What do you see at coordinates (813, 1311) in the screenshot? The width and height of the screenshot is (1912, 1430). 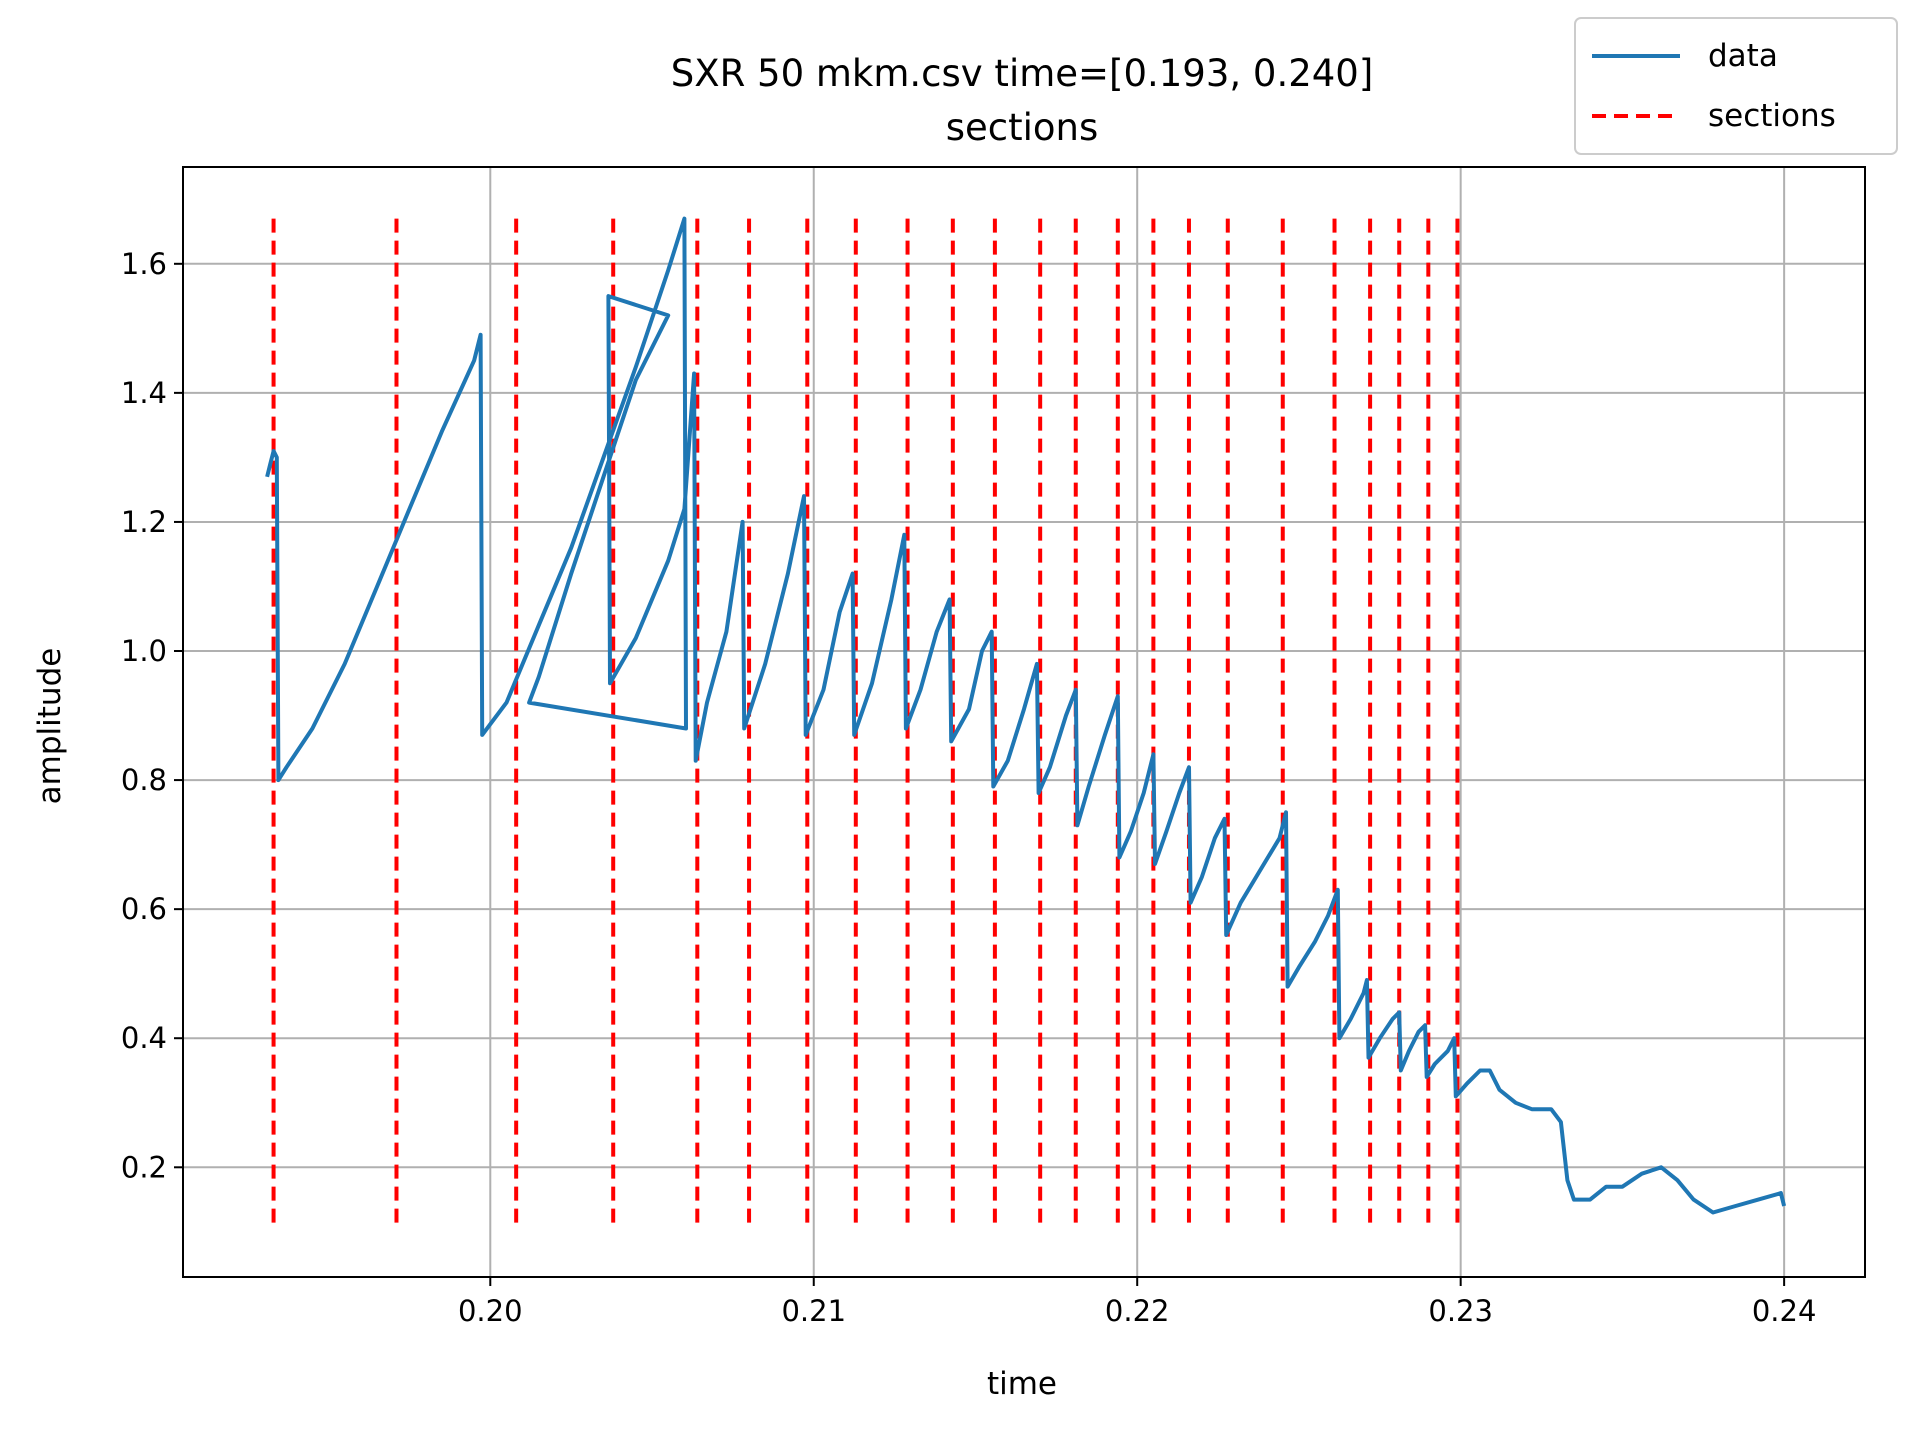 I see `x-tick-label: 0.21` at bounding box center [813, 1311].